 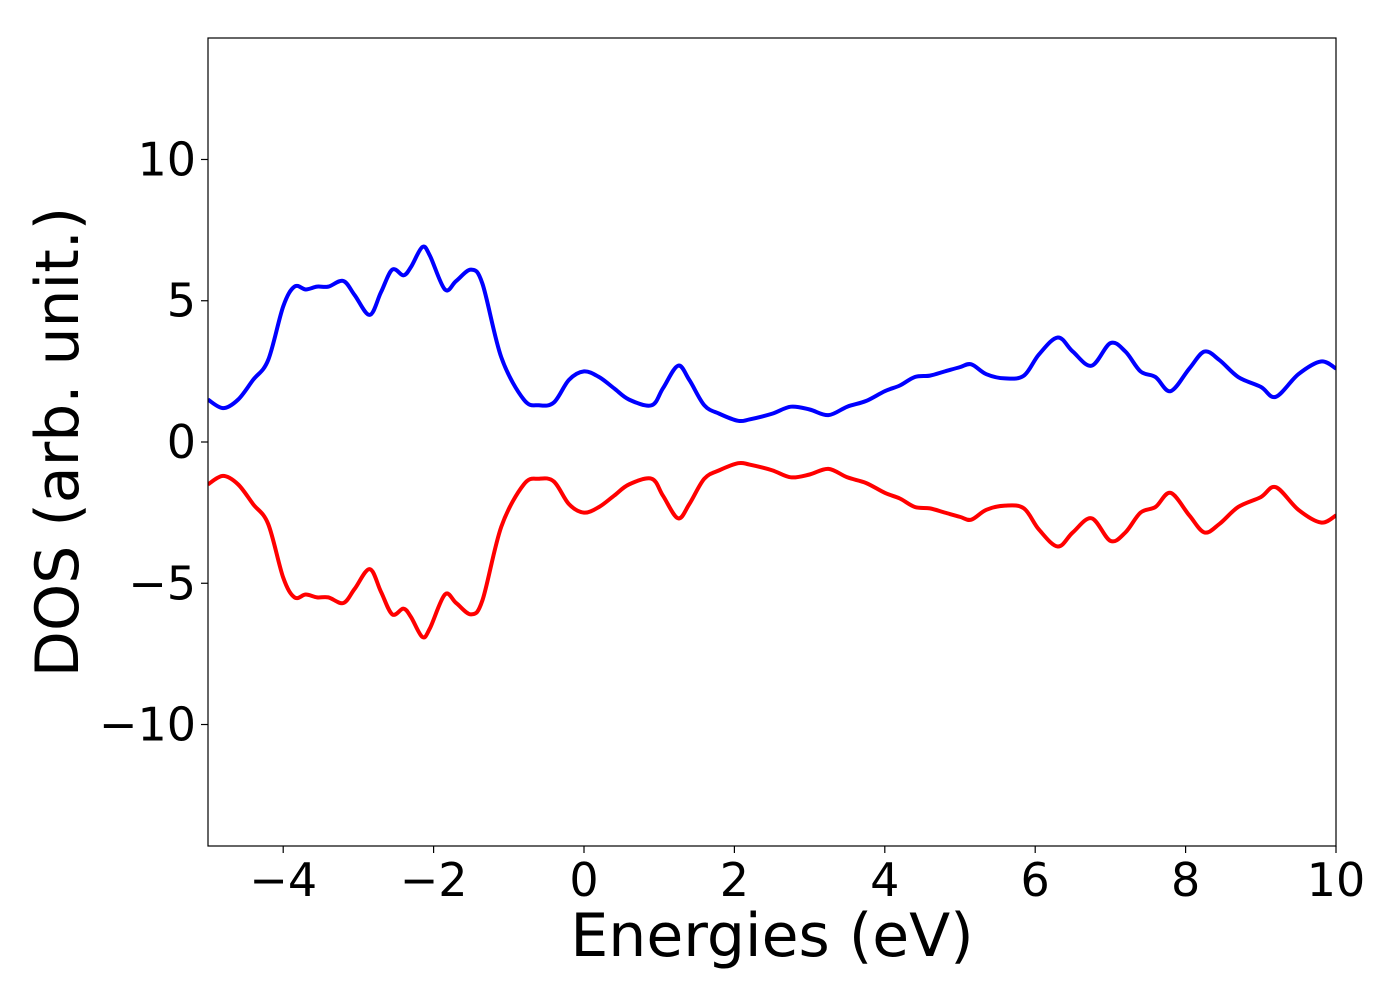 What do you see at coordinates (181, 442) in the screenshot?
I see `y-tick-label: 0` at bounding box center [181, 442].